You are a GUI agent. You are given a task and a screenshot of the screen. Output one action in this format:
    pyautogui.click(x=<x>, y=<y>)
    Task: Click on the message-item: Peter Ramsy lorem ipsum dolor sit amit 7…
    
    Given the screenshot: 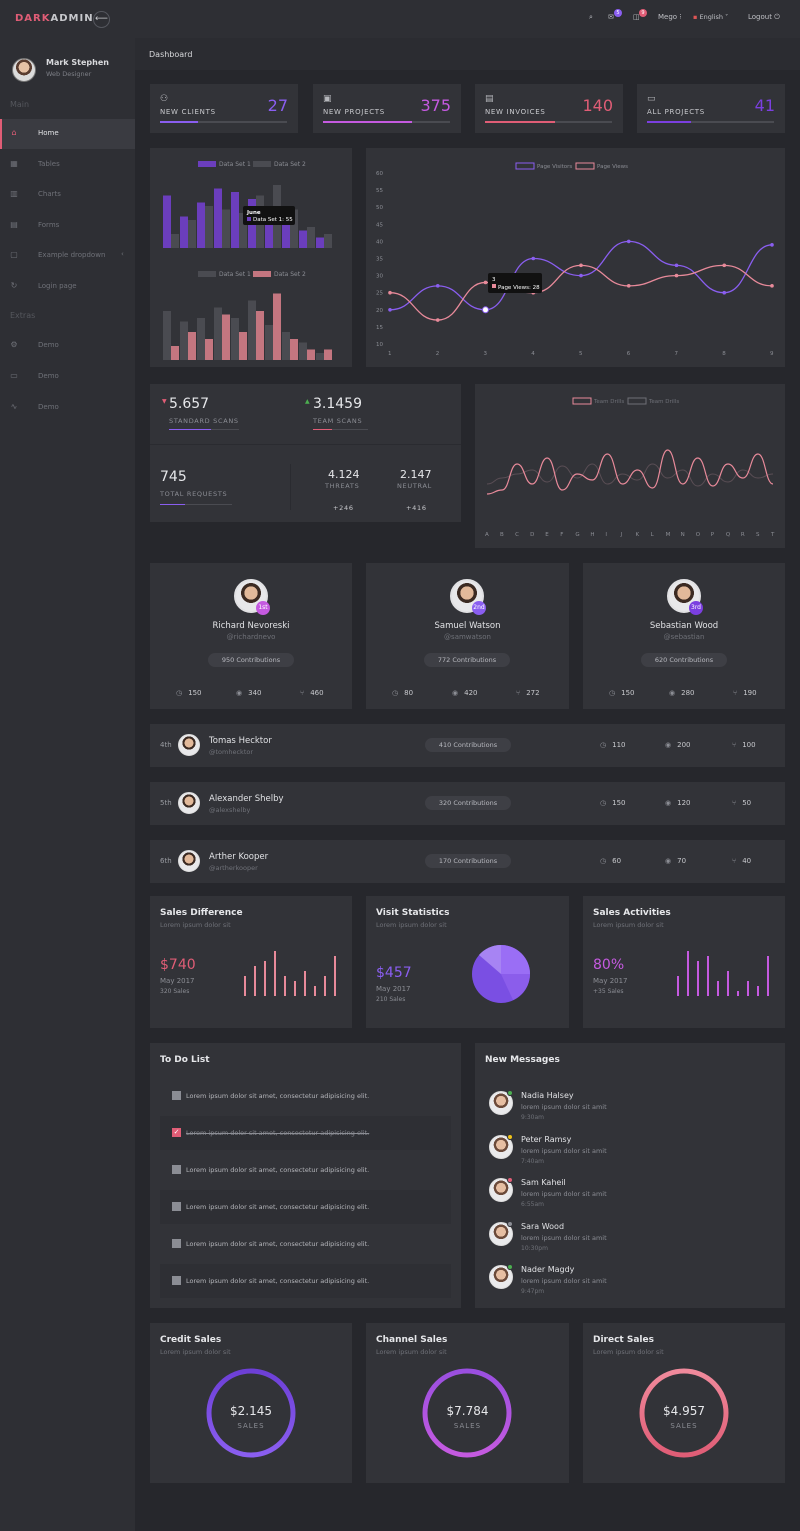 What is the action you would take?
    pyautogui.click(x=630, y=1153)
    